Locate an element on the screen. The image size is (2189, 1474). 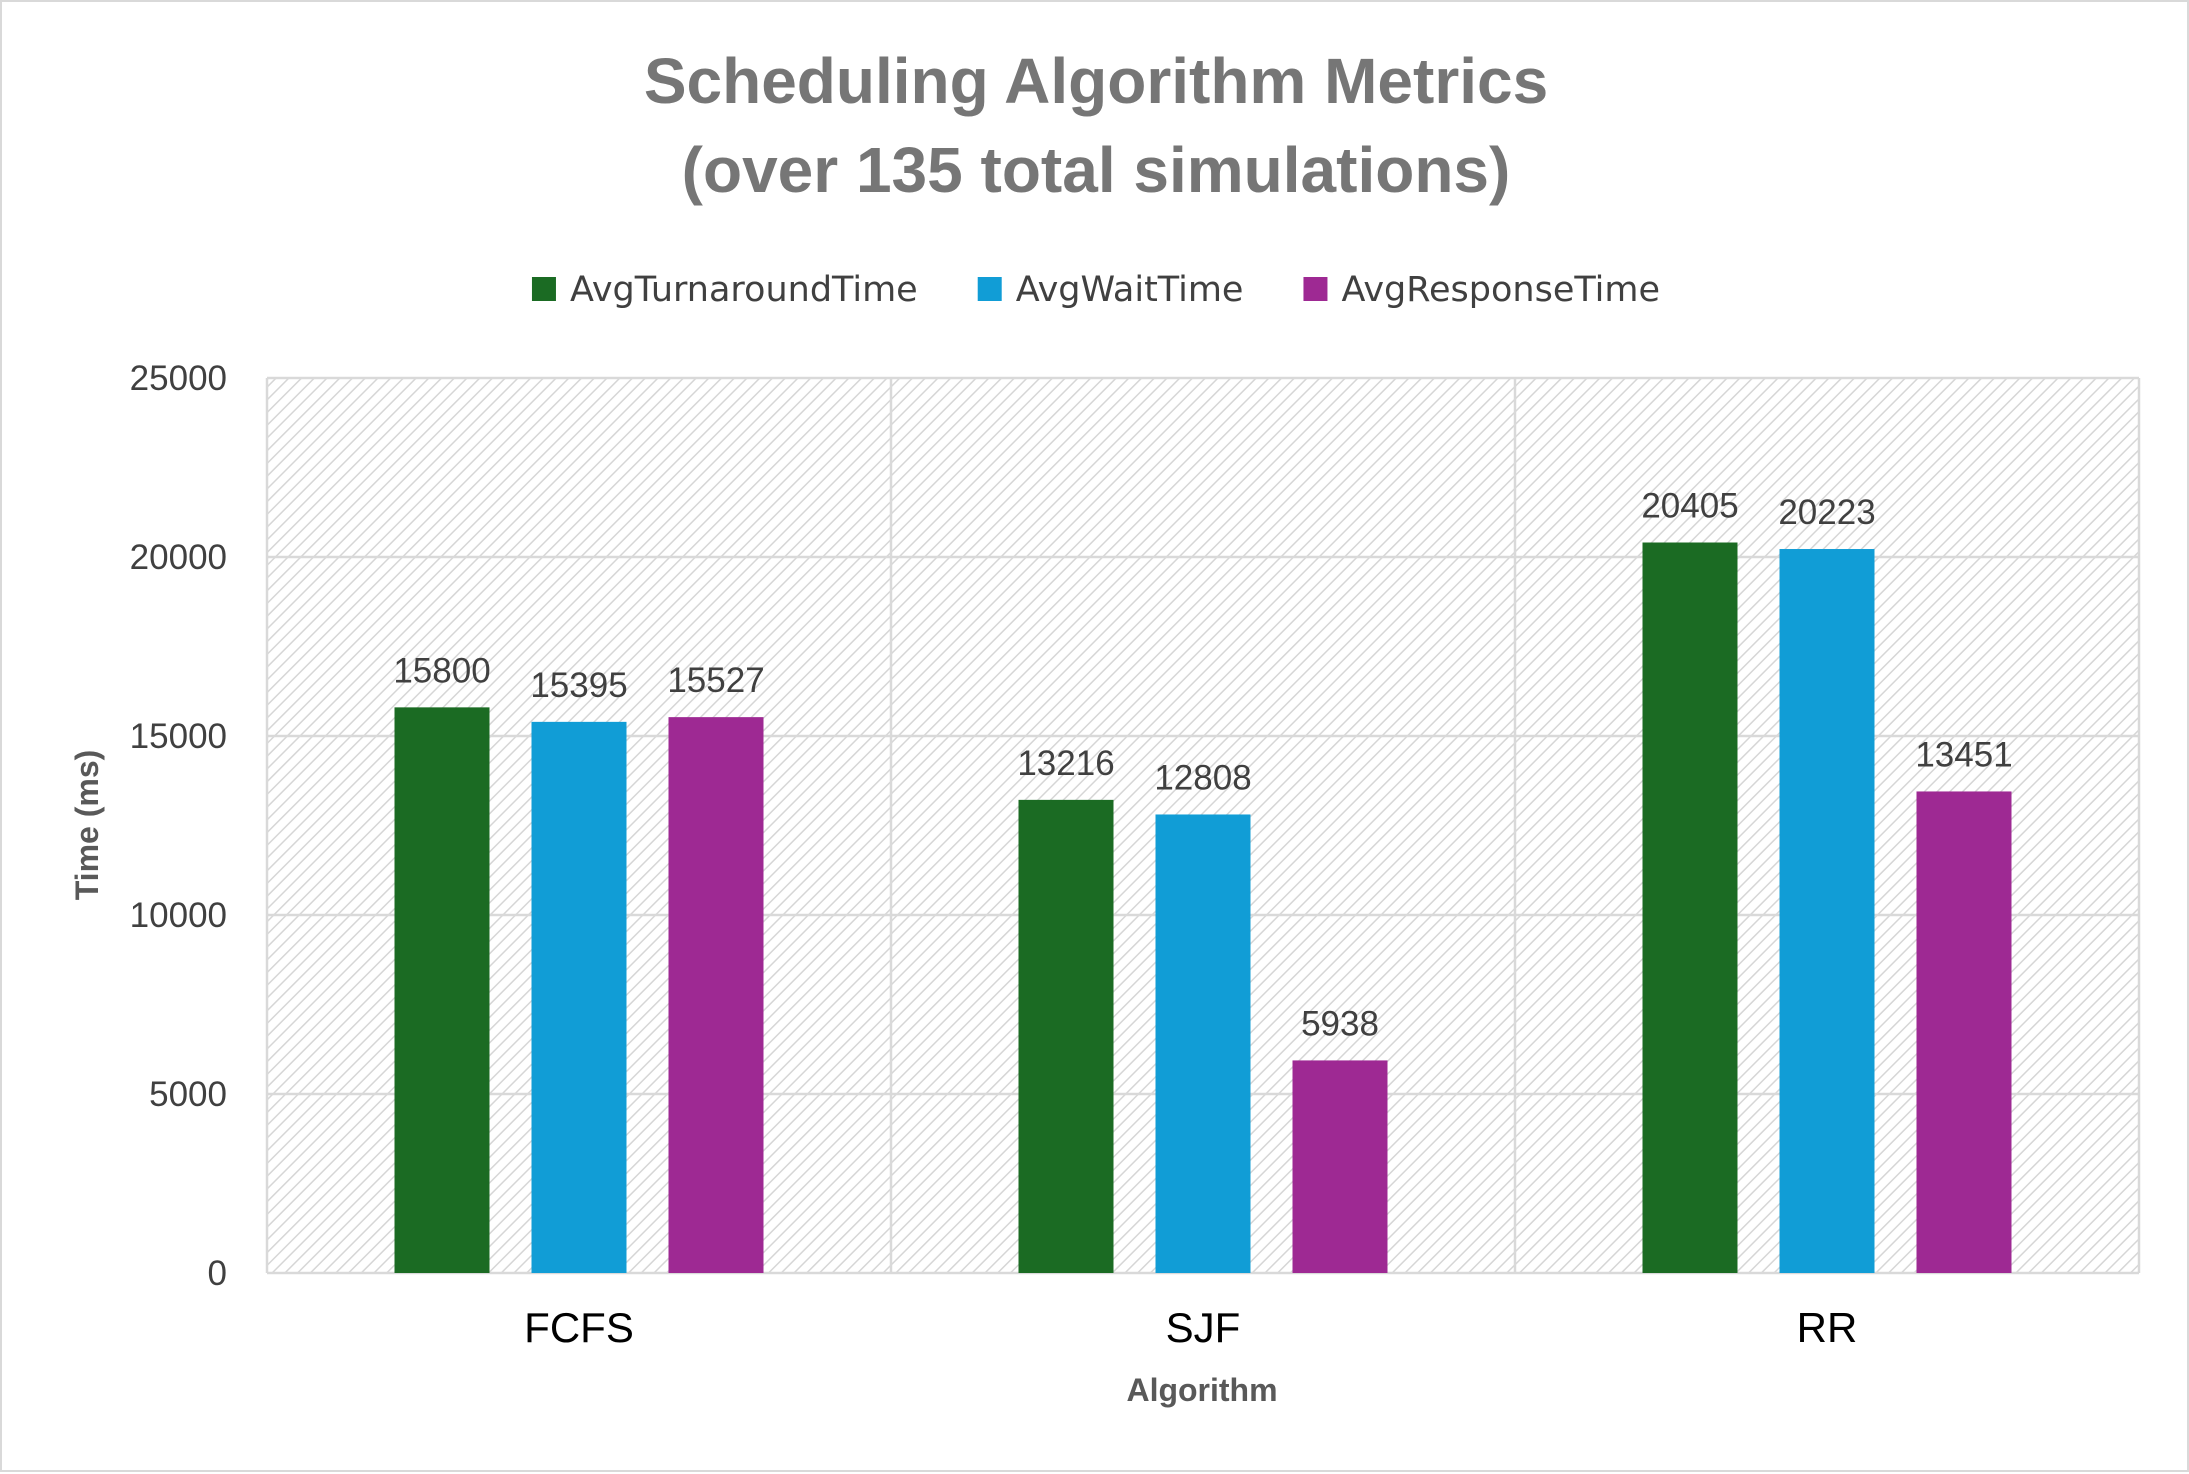
x-axis-ticks: FCFS SJF RR is located at coordinates (1190, 1327).